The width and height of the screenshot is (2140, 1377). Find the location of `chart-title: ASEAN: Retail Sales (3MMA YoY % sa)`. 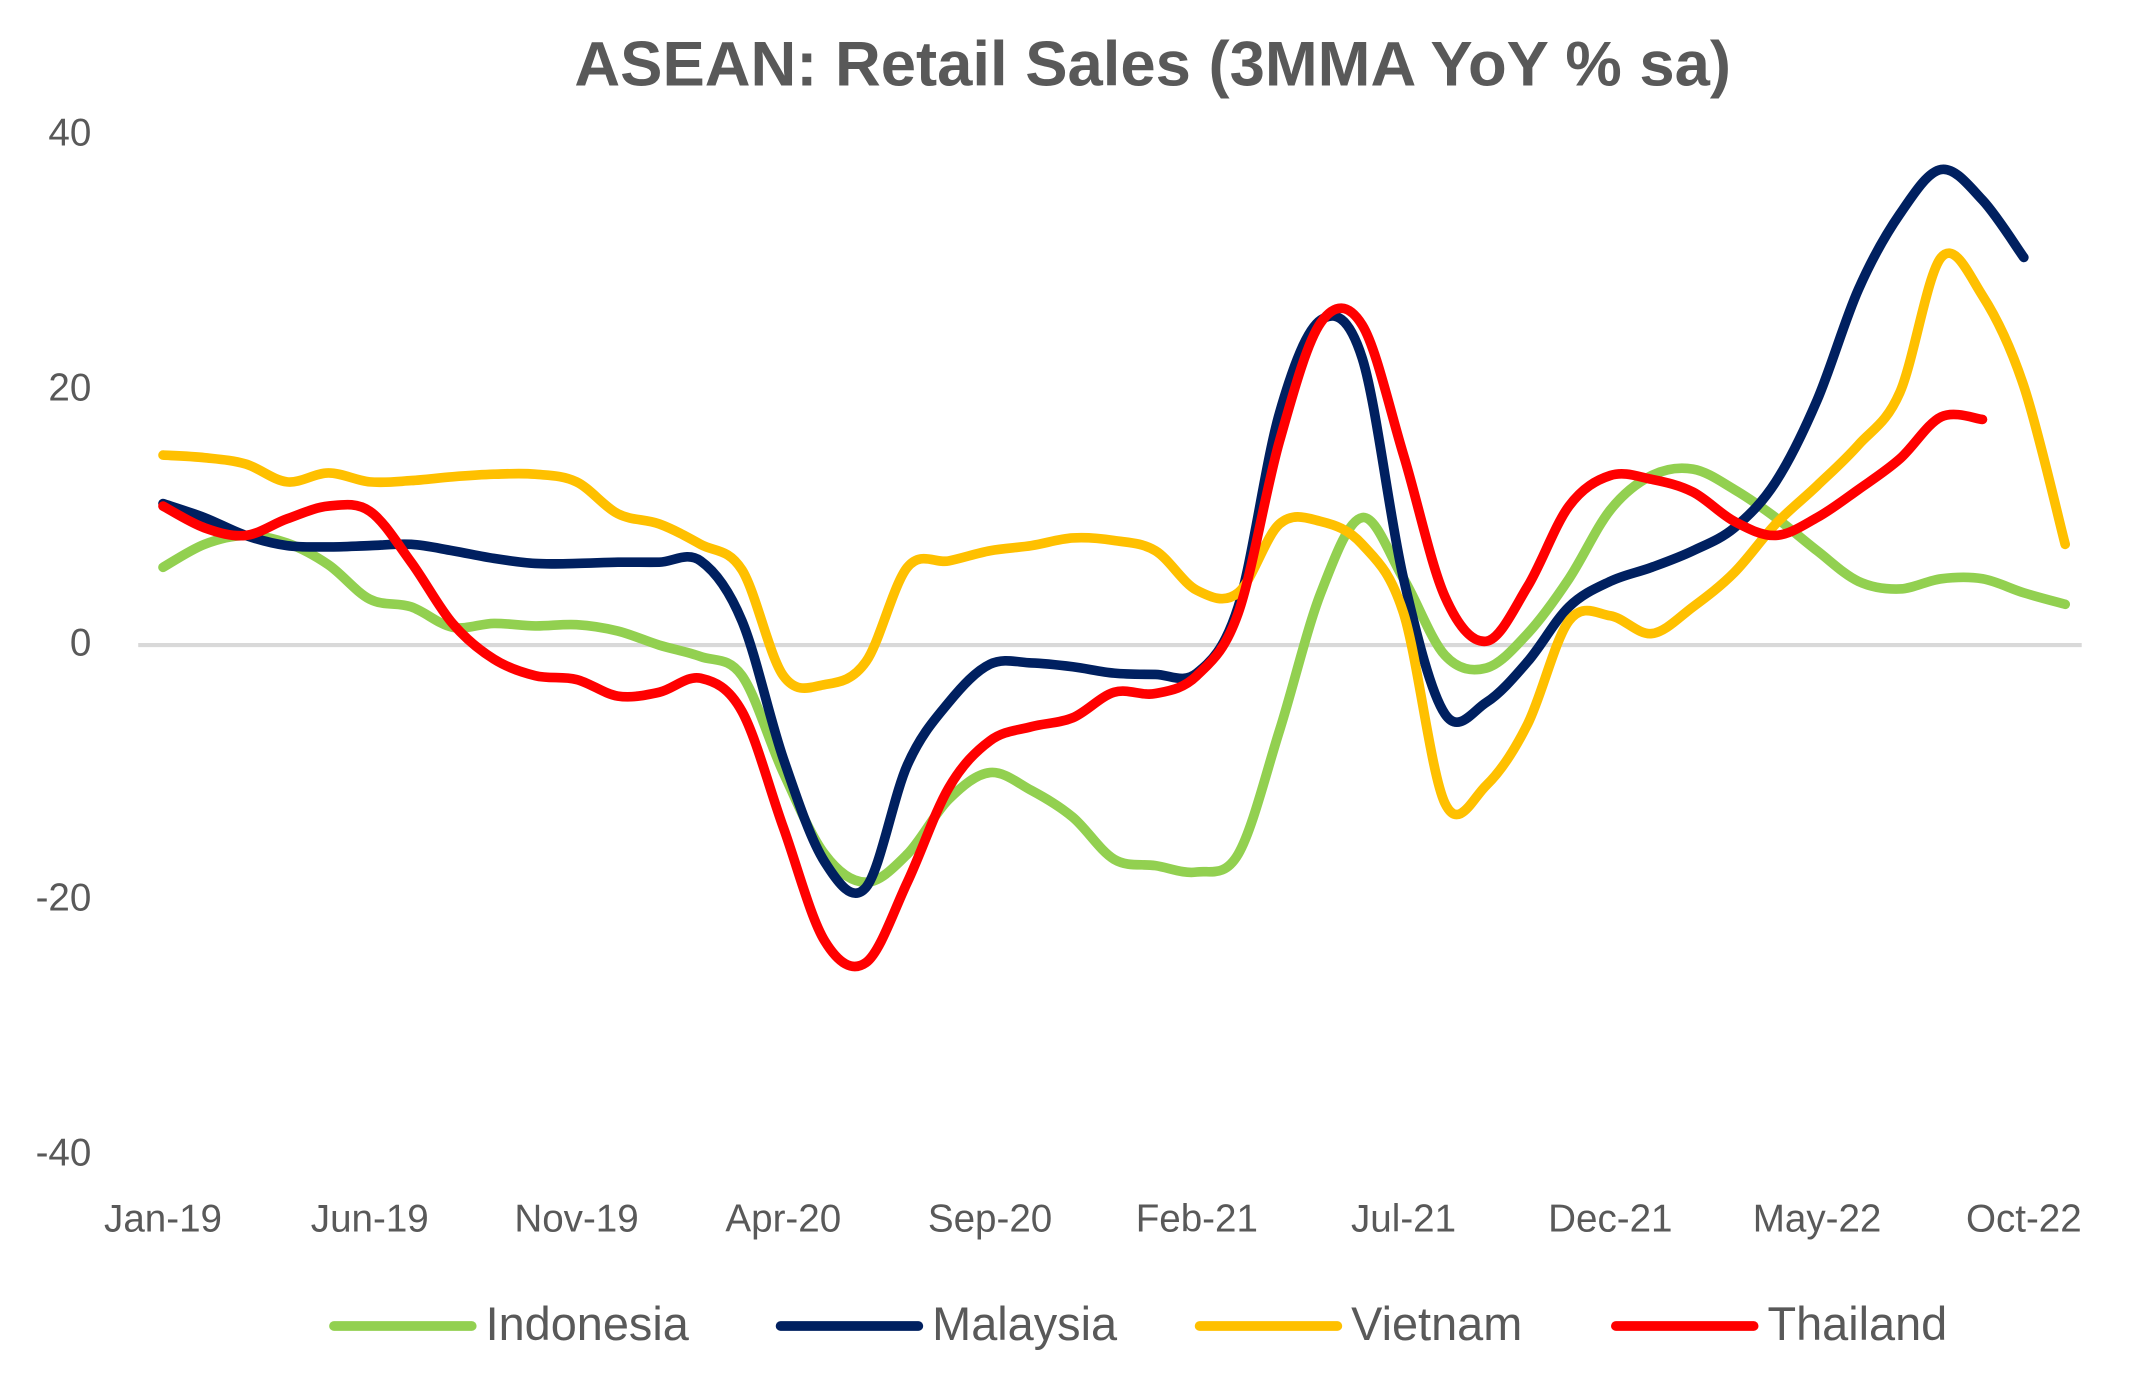

chart-title: ASEAN: Retail Sales (3MMA YoY % sa) is located at coordinates (1152, 65).